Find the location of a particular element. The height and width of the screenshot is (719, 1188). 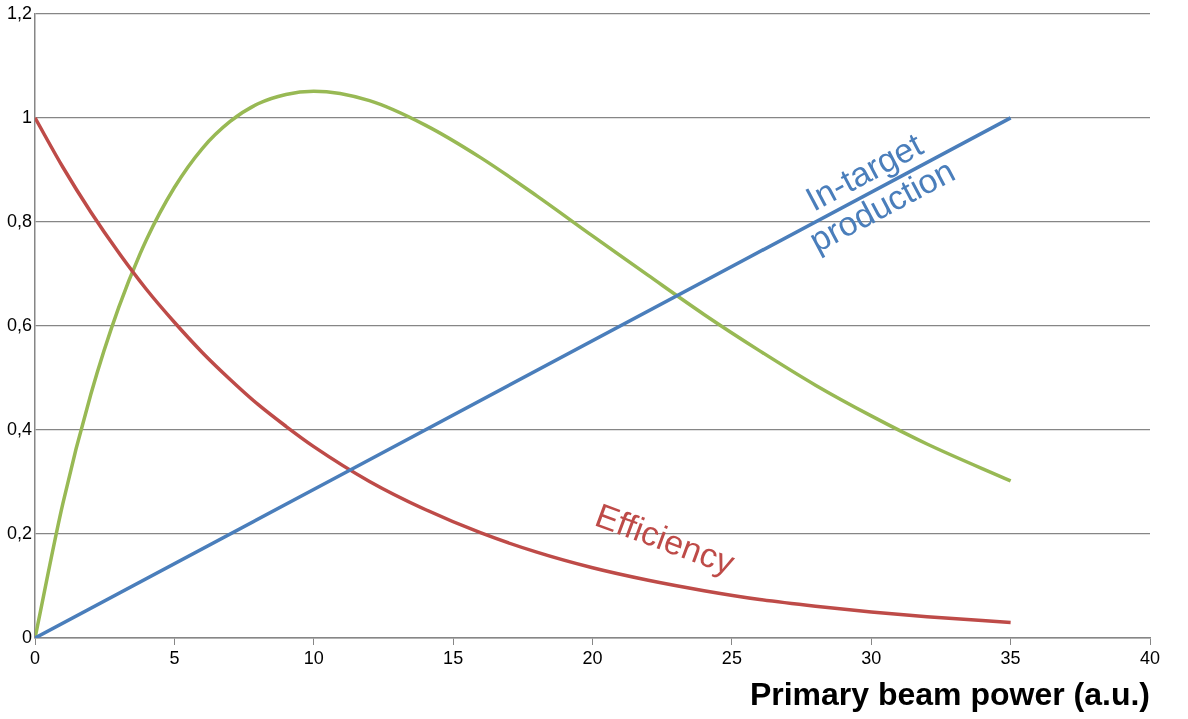

x-tick-label: 35 is located at coordinates (1010, 657).